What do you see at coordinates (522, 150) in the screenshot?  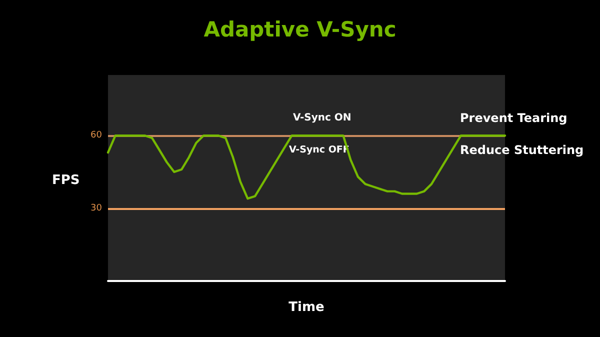 I see `annotation: Reduce Stuttering` at bounding box center [522, 150].